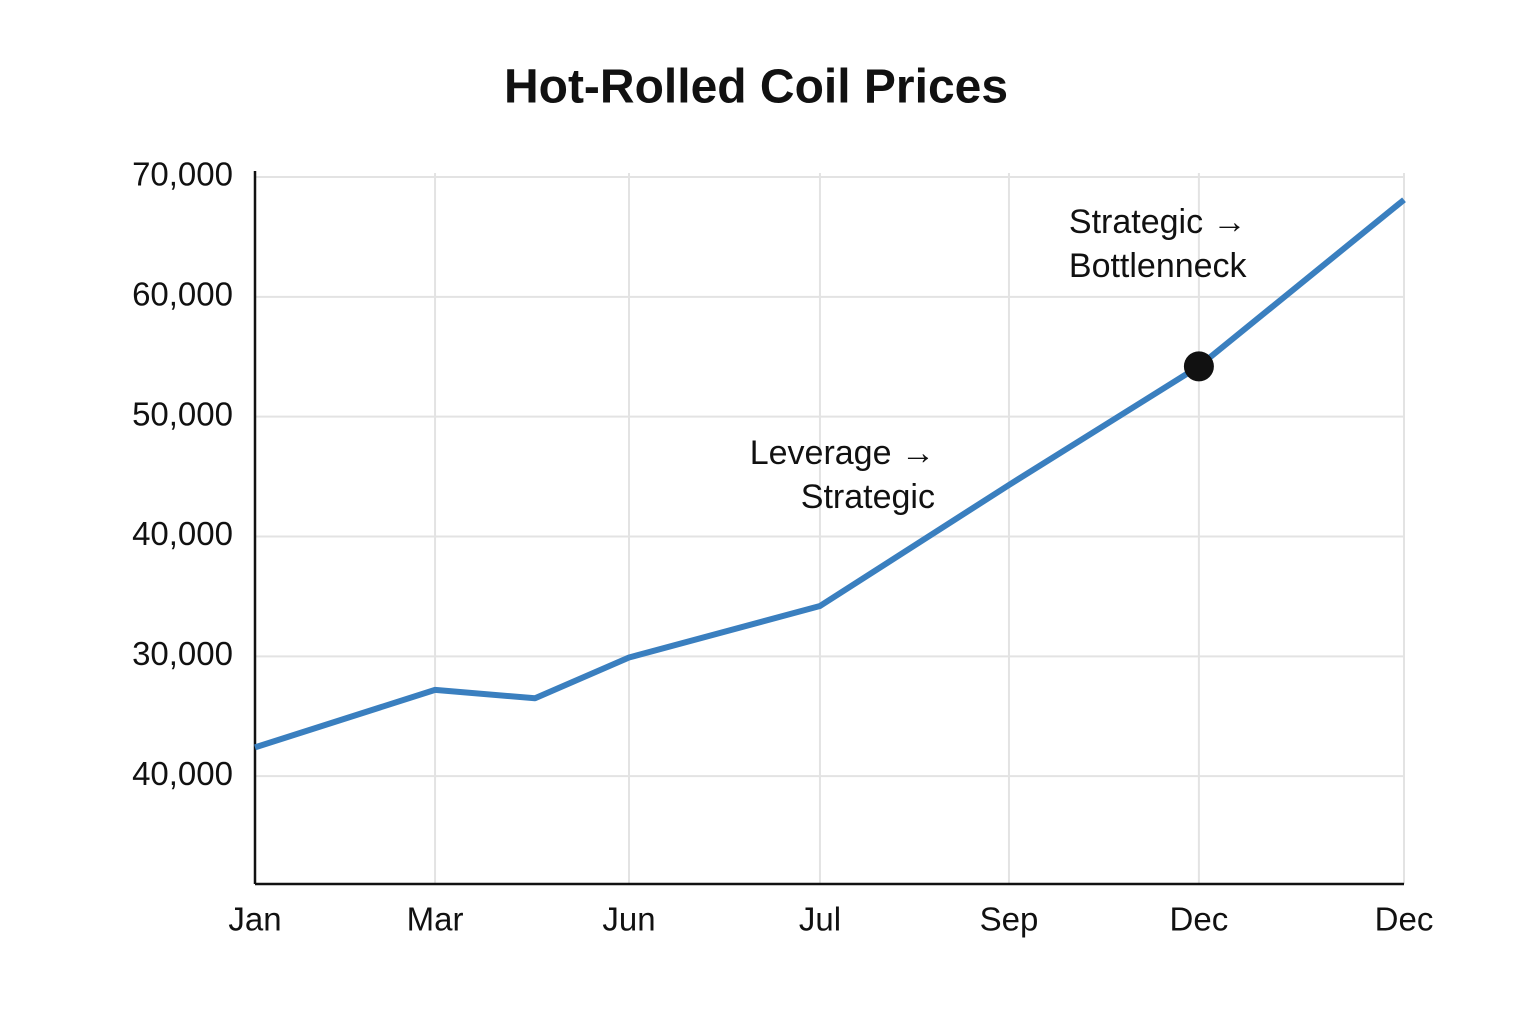 This screenshot has width=1536, height=1024. I want to click on annotation: Leverage →, so click(842, 453).